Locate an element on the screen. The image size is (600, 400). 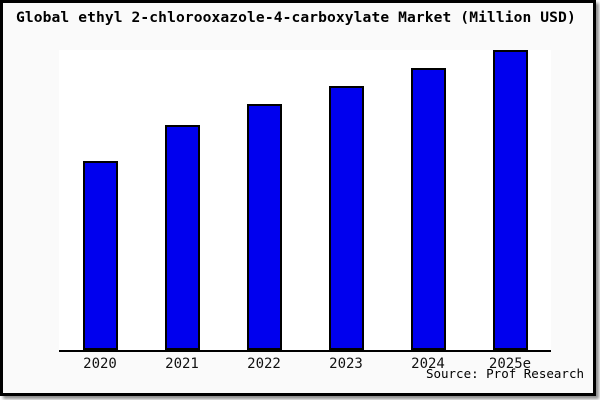
x-tick-label-2025e: 2025e is located at coordinates (510, 364).